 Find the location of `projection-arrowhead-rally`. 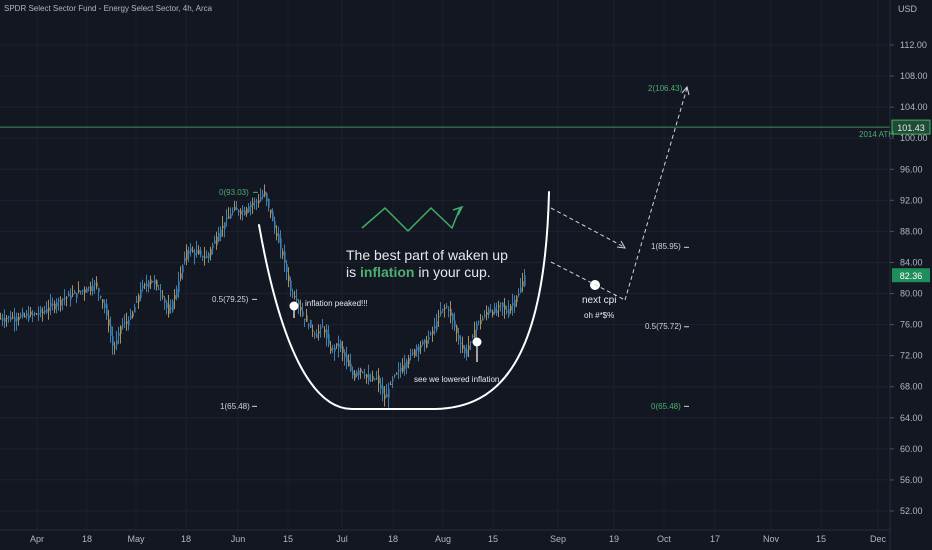

projection-arrowhead-rally is located at coordinates (685, 90).